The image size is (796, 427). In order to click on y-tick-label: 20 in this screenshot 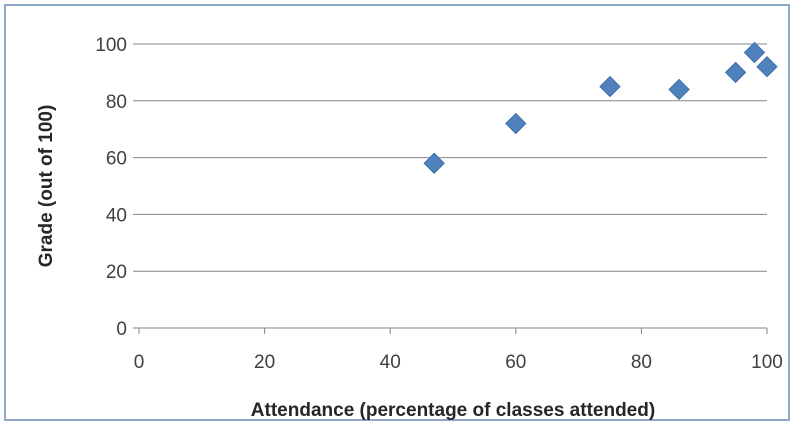, I will do `click(116, 272)`.